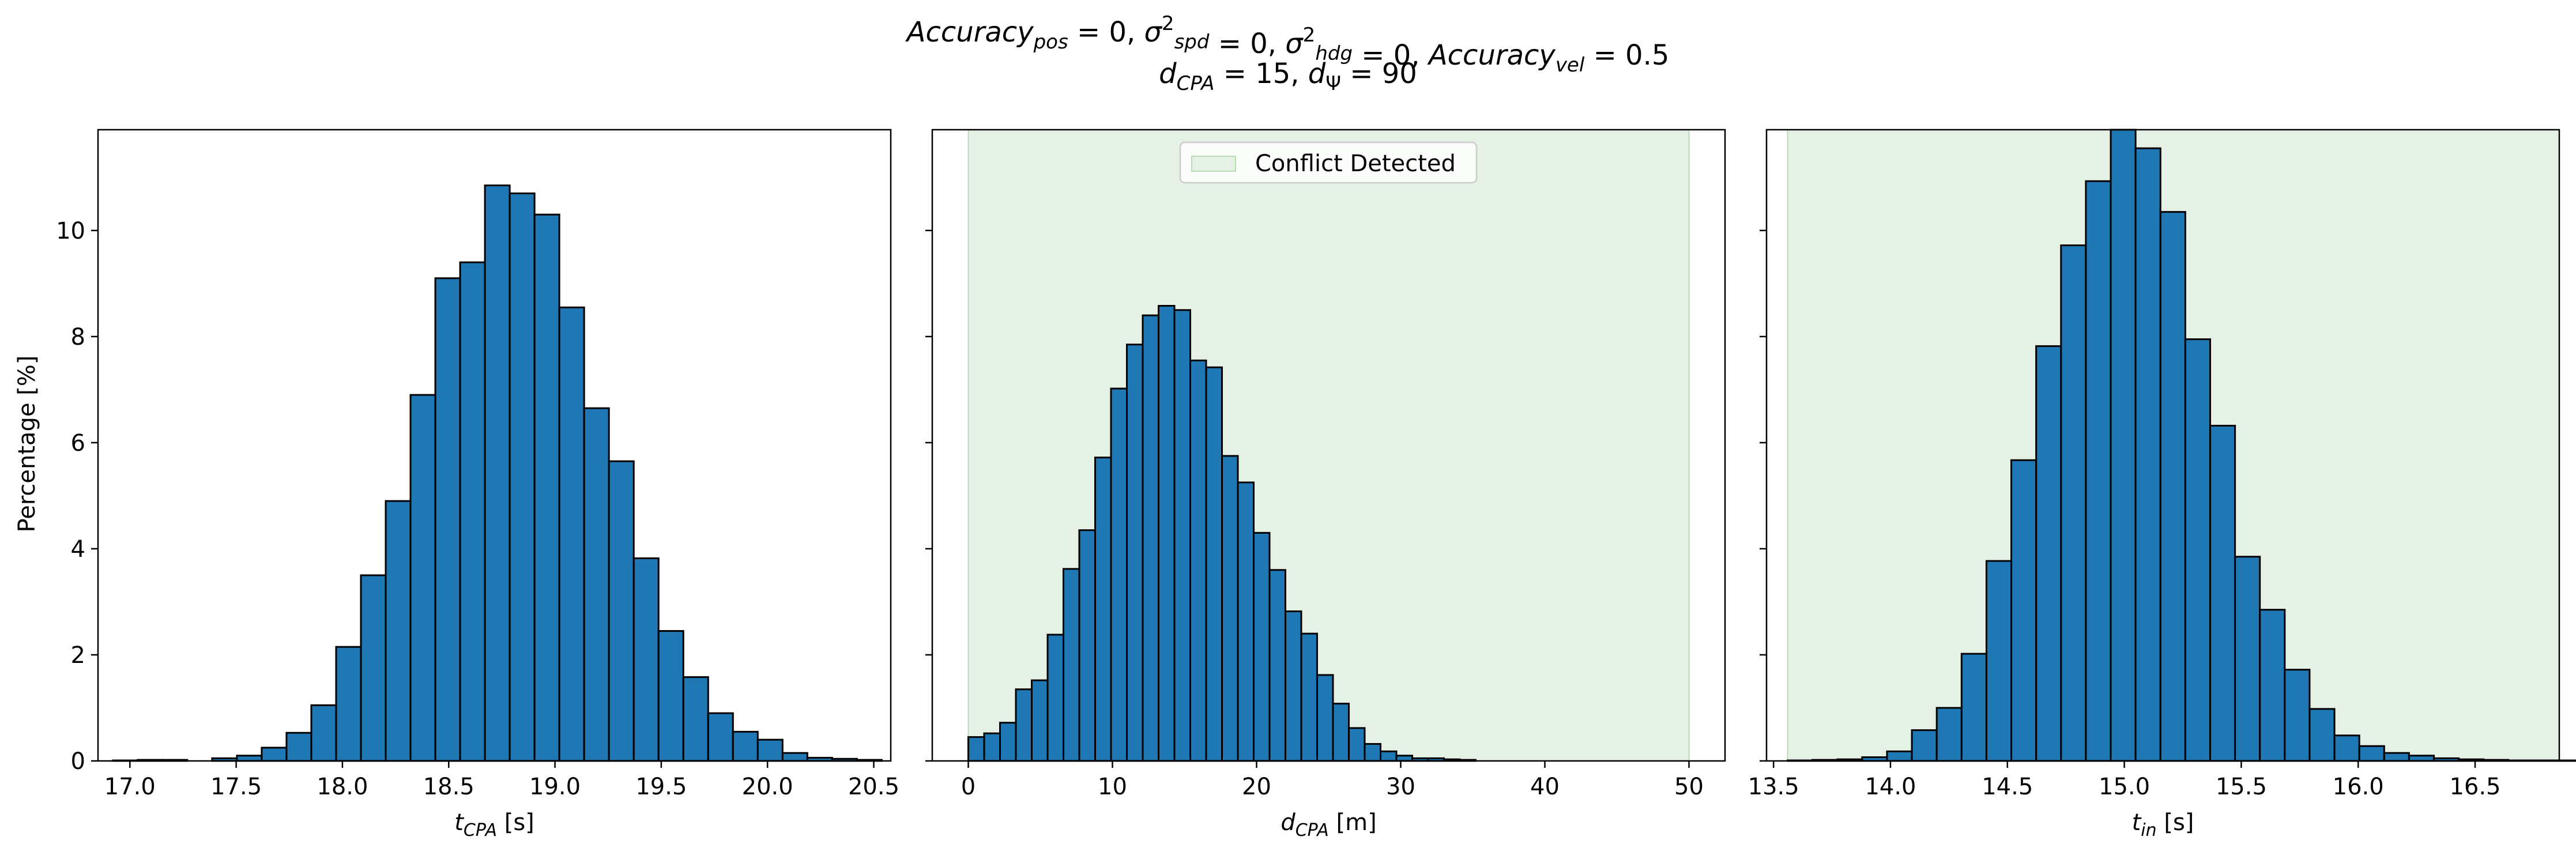  I want to click on x-tick-label: 17.0, so click(130, 787).